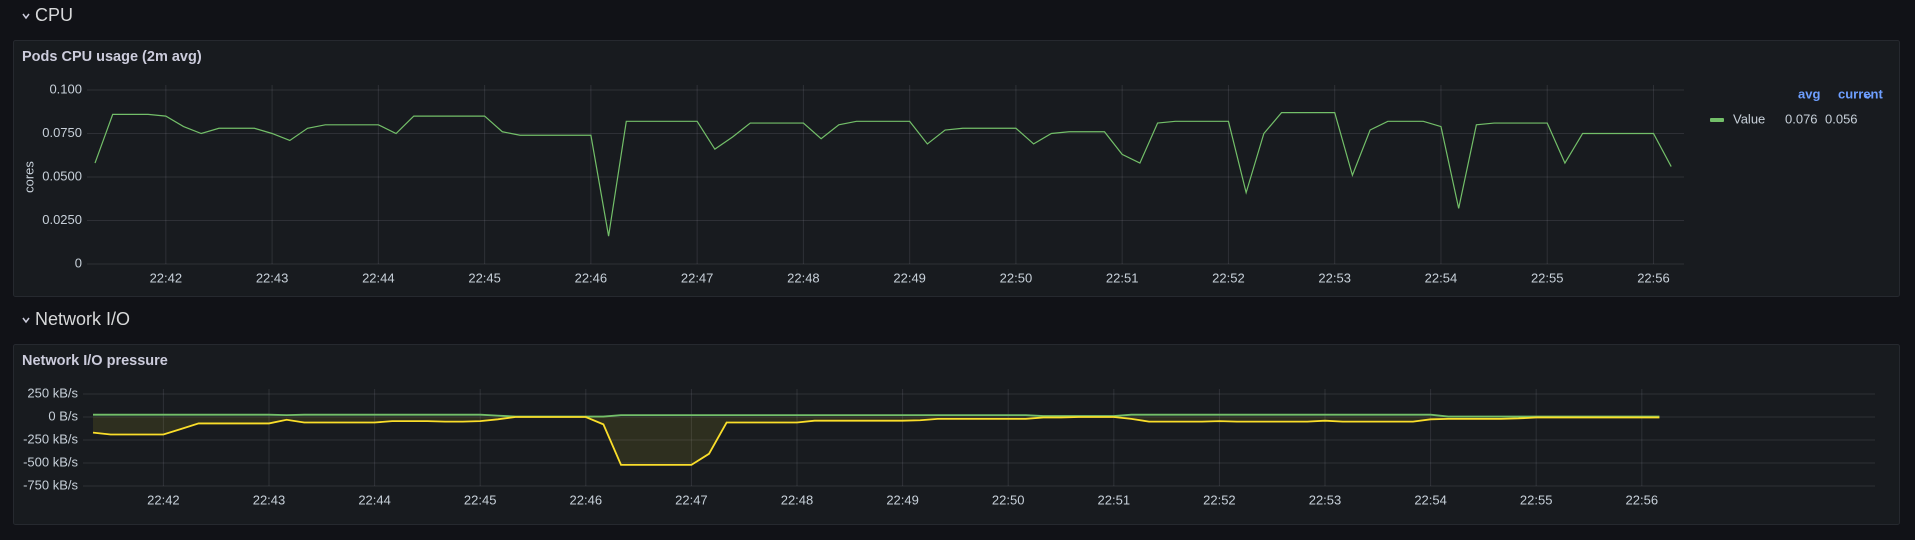  What do you see at coordinates (82, 319) in the screenshot?
I see `section-title: Network I/O` at bounding box center [82, 319].